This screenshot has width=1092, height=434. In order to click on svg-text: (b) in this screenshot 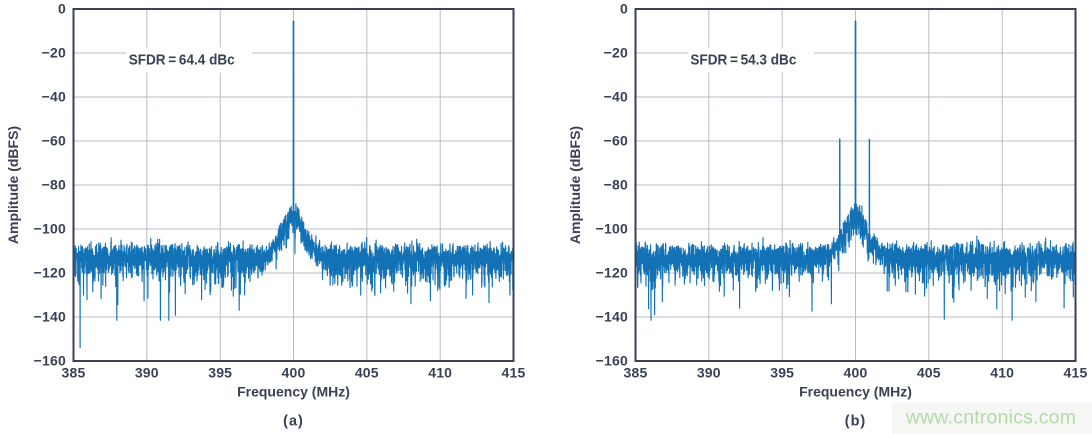, I will do `click(856, 422)`.